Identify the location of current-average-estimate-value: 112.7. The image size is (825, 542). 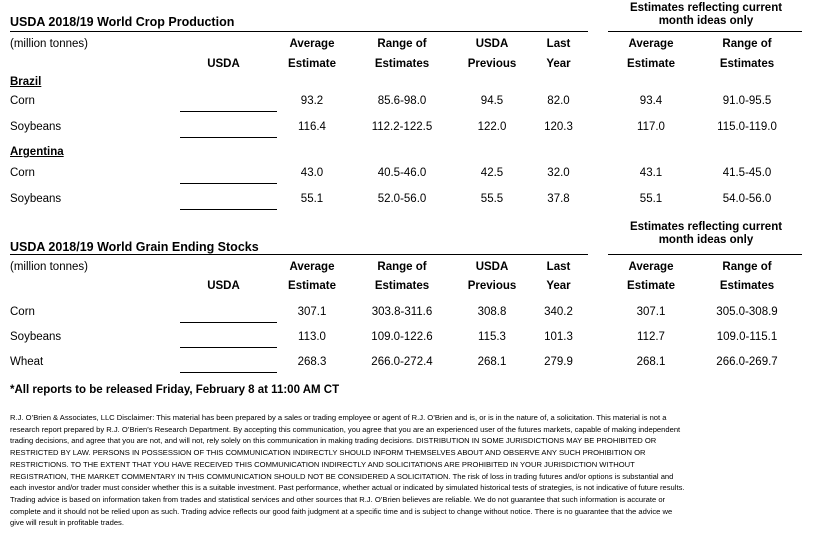
(651, 337).